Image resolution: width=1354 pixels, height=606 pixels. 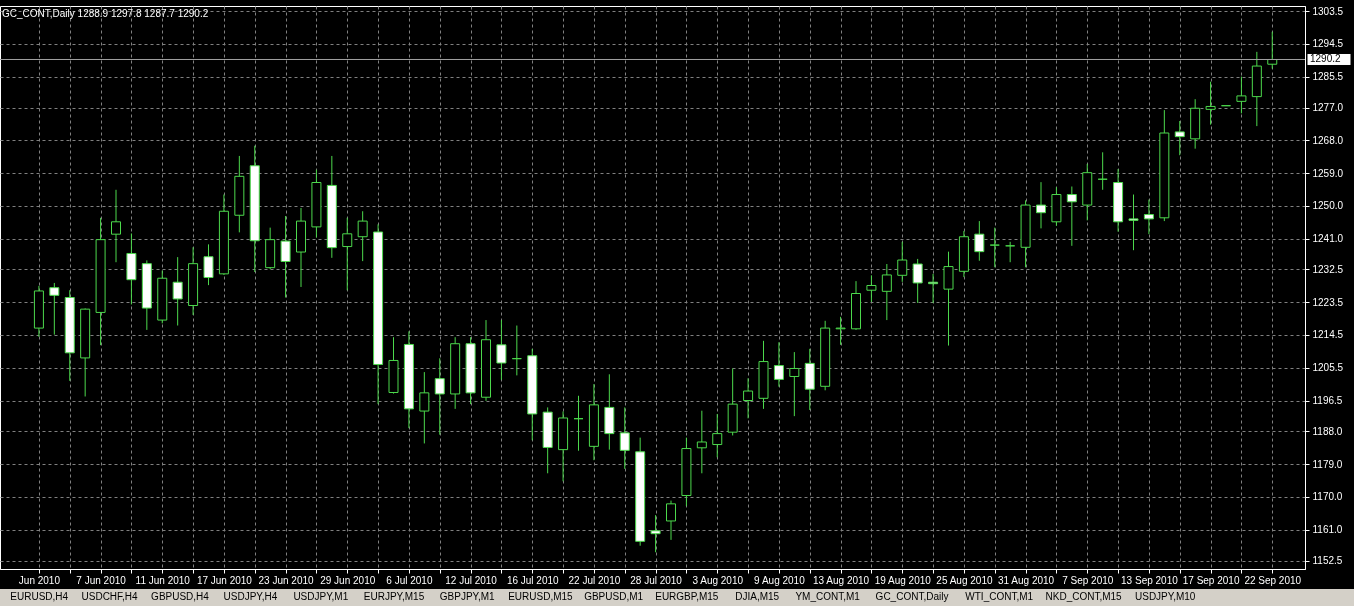 What do you see at coordinates (1328, 335) in the screenshot?
I see `y-tick-label: 1214.5` at bounding box center [1328, 335].